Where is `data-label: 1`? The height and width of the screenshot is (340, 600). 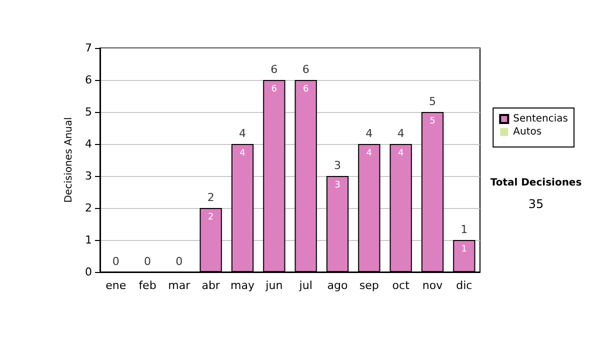
data-label: 1 is located at coordinates (464, 249).